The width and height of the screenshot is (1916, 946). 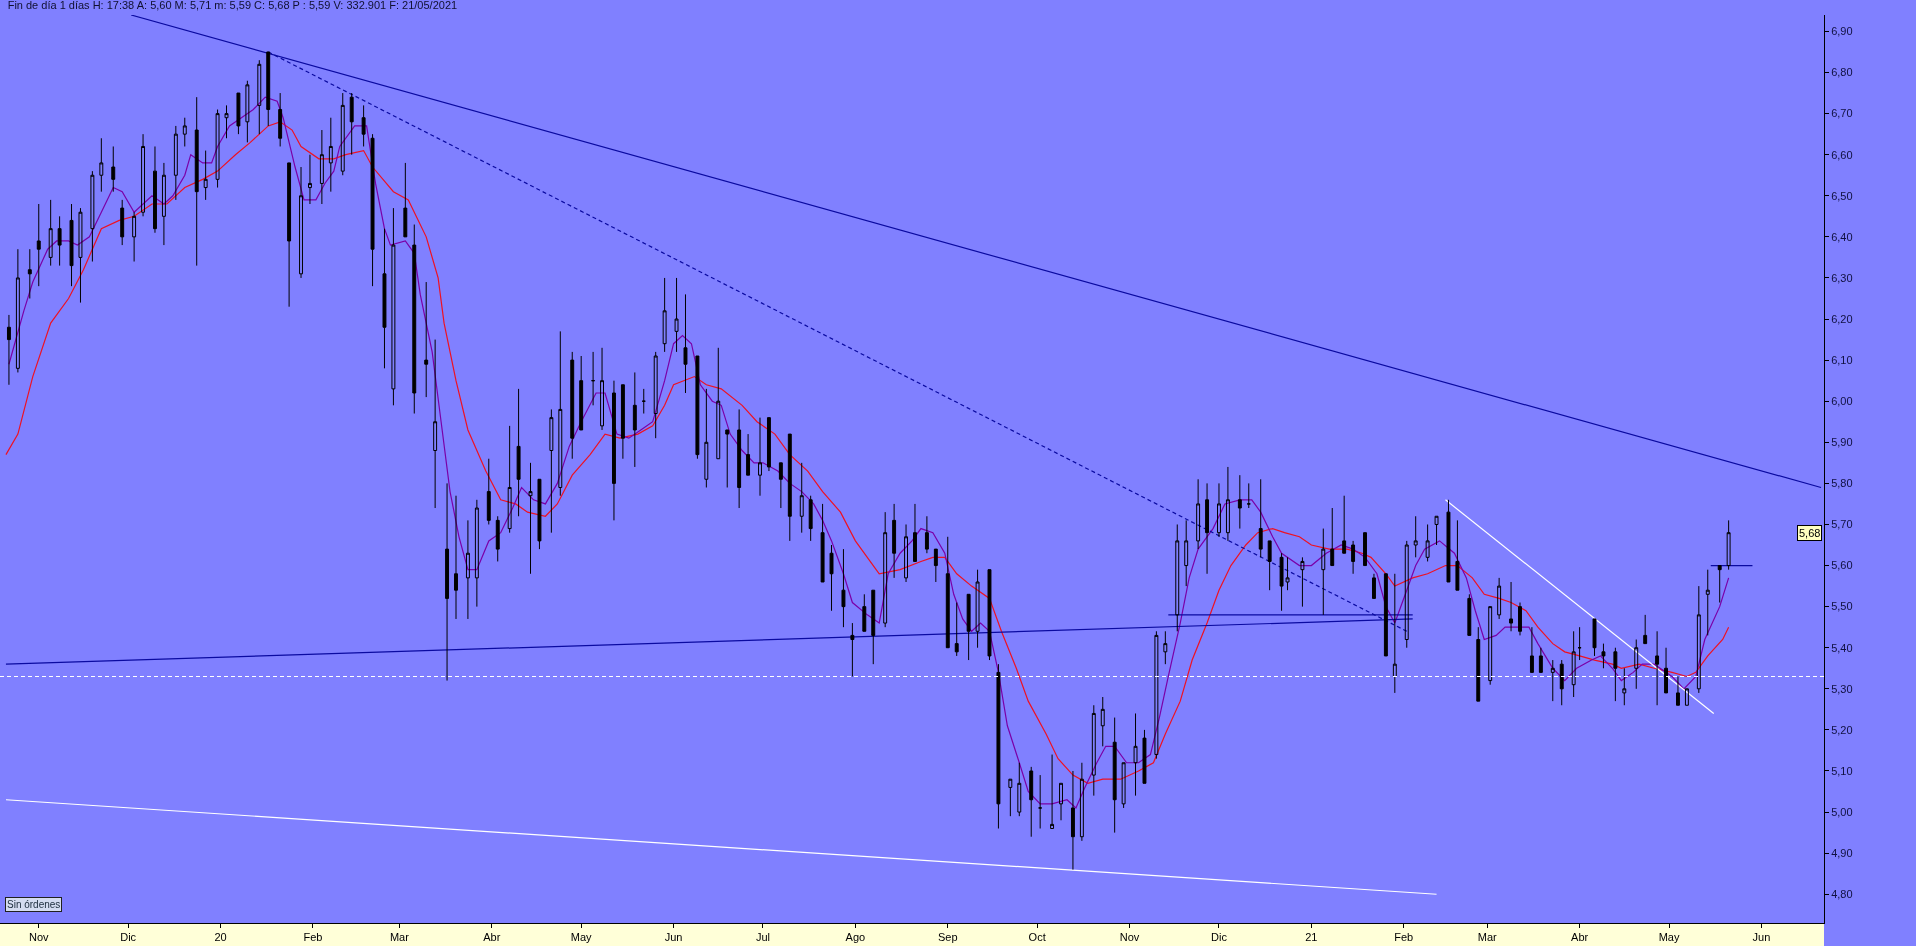 I want to click on x-tick-label: May, so click(x=581, y=937).